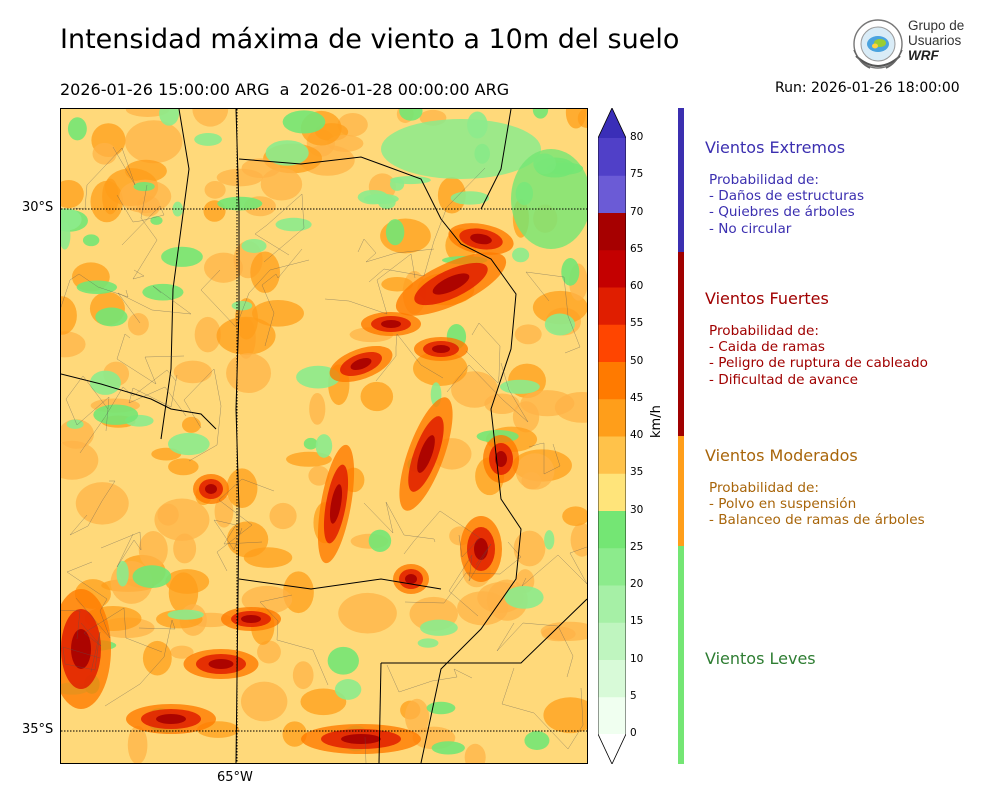  What do you see at coordinates (637, 546) in the screenshot?
I see `colorbar-tick-label: 25` at bounding box center [637, 546].